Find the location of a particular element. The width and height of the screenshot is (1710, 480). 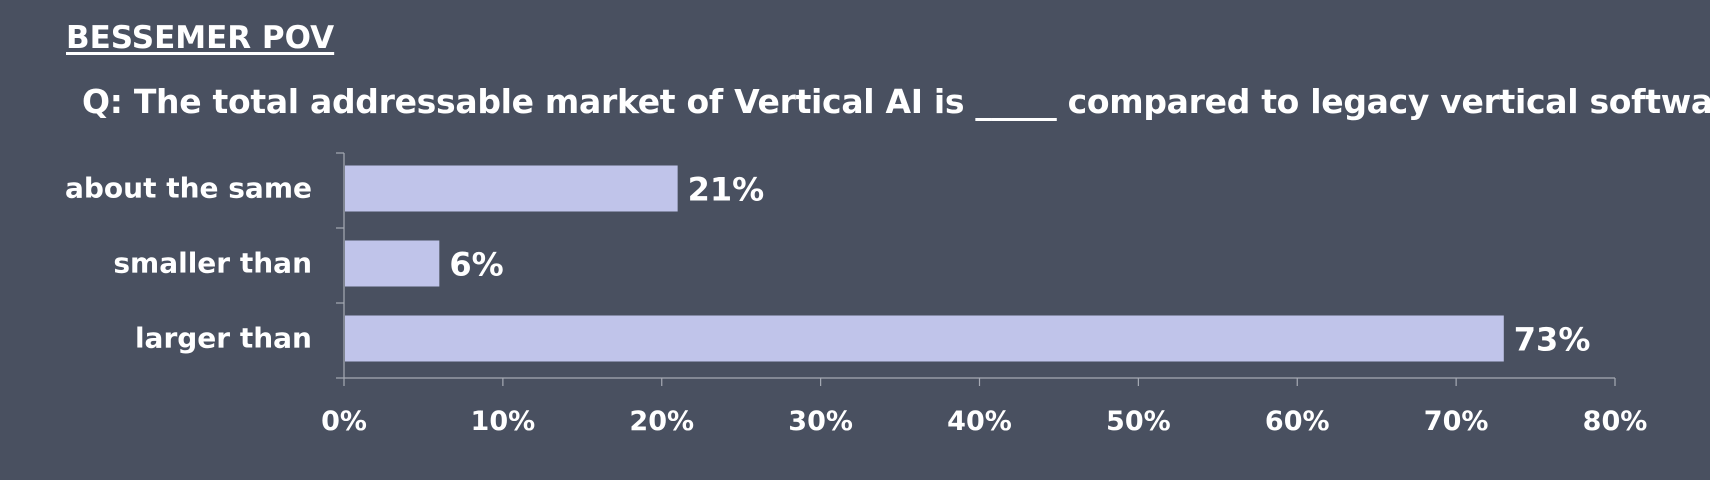

x-tick-label: 50% is located at coordinates (1138, 421).